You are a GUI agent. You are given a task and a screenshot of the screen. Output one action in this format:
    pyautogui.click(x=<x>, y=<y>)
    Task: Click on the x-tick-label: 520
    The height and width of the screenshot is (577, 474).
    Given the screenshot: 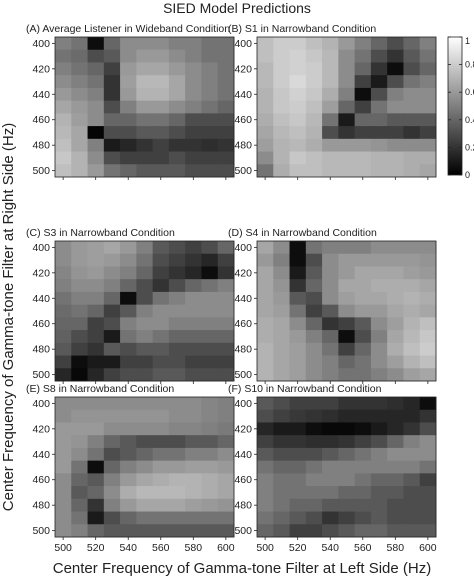 What is the action you would take?
    pyautogui.click(x=96, y=548)
    